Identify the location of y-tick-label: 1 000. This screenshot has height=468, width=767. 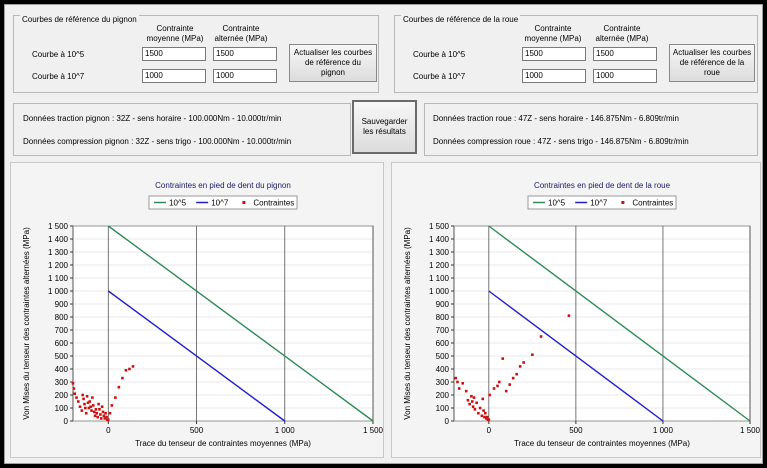
(439, 291).